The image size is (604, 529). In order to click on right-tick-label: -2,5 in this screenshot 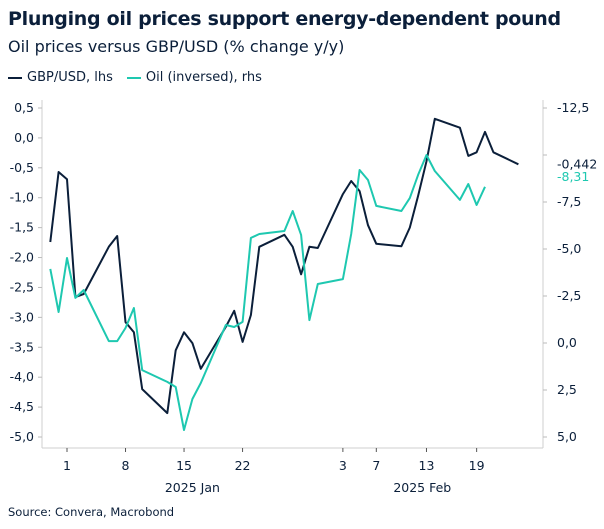, I will do `click(569, 295)`.